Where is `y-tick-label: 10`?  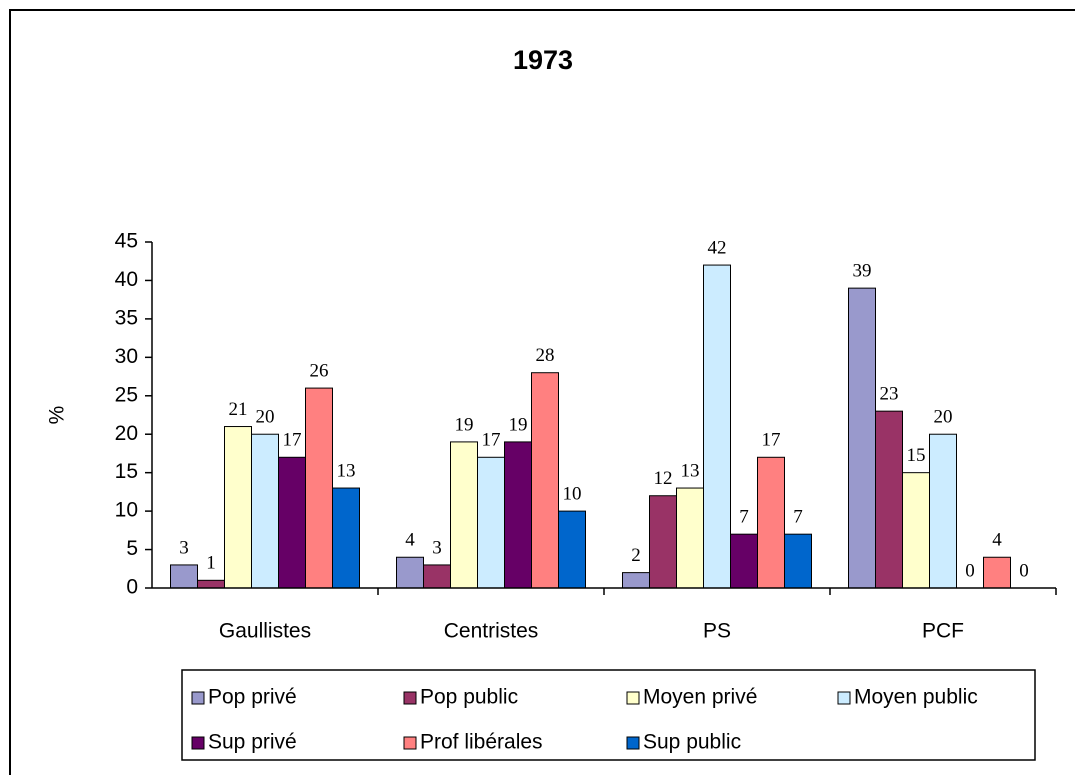
y-tick-label: 10 is located at coordinates (126, 510).